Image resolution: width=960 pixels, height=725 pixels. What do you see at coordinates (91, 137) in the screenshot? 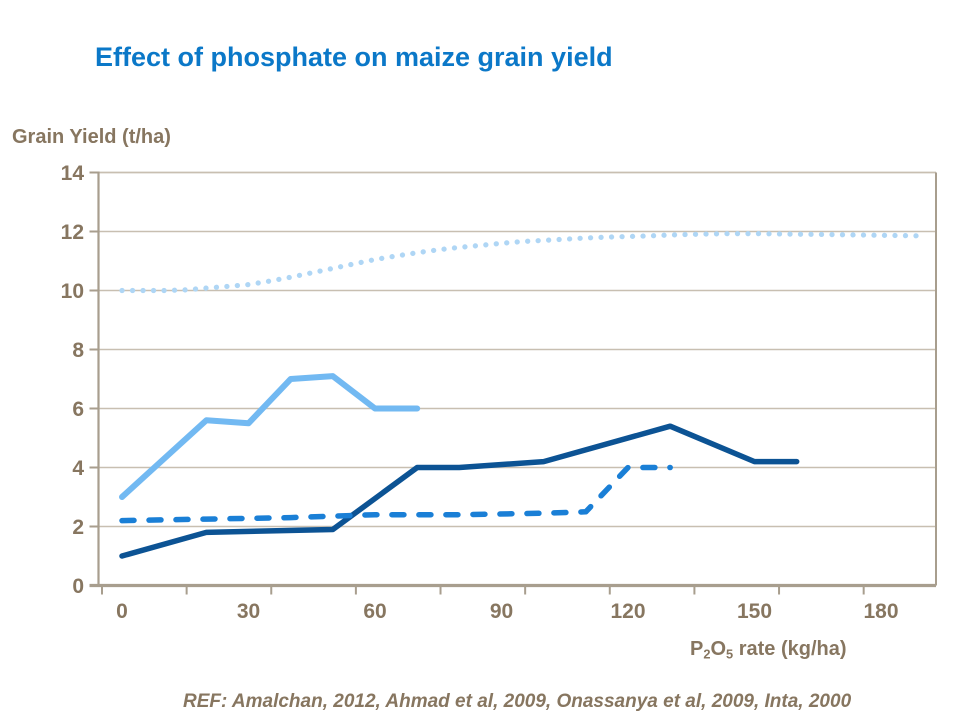
I see `y-axis-title: Grain Yield (t/ha)` at bounding box center [91, 137].